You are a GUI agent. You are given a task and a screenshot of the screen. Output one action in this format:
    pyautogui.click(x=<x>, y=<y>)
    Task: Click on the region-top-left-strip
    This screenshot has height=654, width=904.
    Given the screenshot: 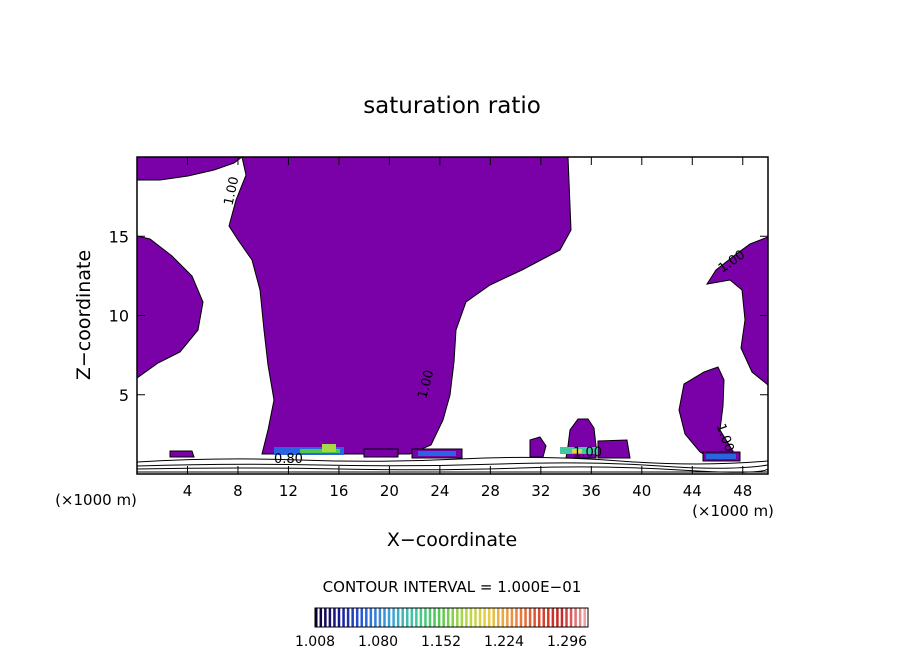 What is the action you would take?
    pyautogui.click(x=190, y=169)
    